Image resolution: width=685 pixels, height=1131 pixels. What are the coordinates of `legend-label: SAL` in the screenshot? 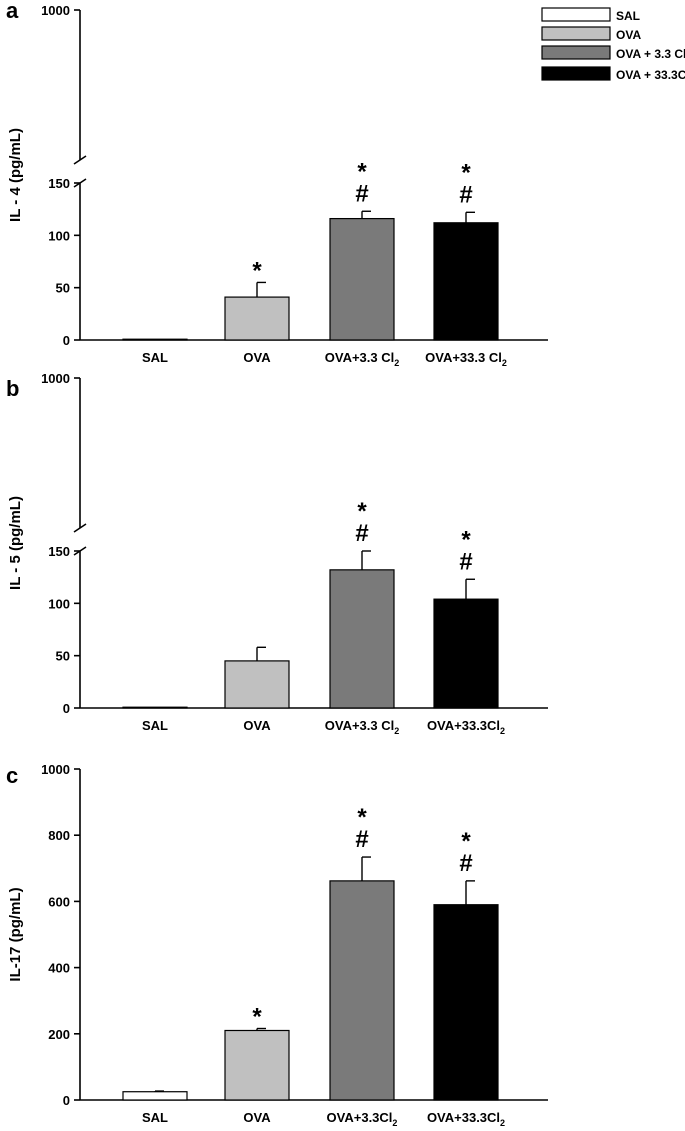 It's located at (628, 16).